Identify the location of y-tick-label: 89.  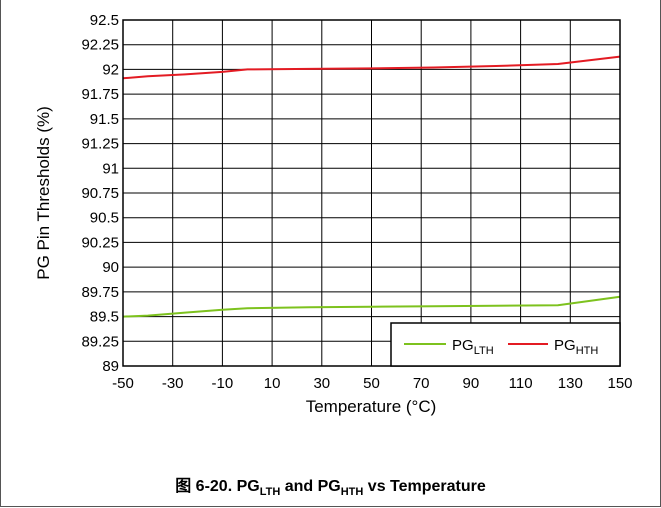
(110, 366).